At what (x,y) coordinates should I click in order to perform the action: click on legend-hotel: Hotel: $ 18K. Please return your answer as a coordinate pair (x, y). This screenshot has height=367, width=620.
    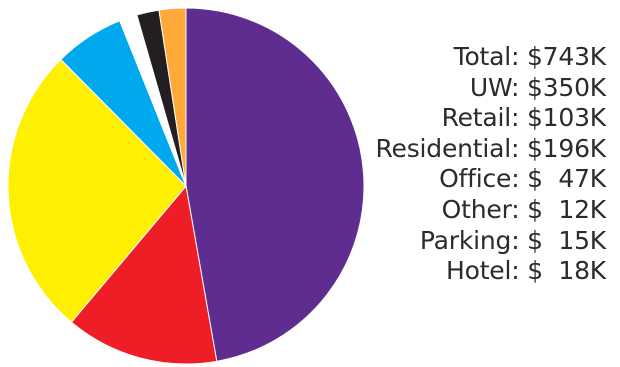
    Looking at the image, I should click on (526, 271).